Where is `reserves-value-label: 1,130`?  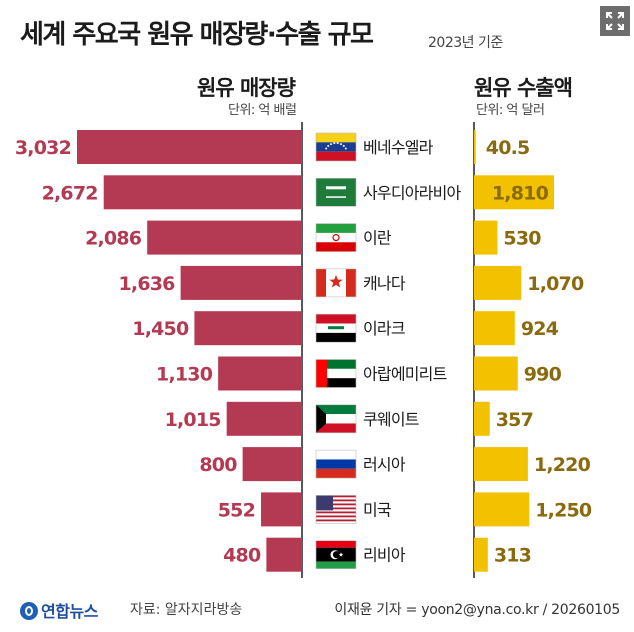 reserves-value-label: 1,130 is located at coordinates (184, 375).